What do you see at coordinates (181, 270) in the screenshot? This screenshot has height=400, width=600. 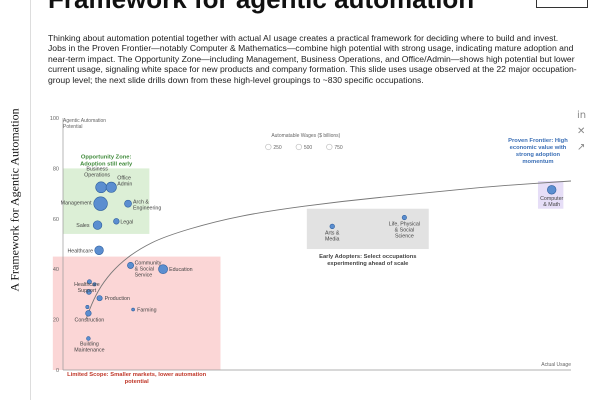 I see `point-label: Education` at bounding box center [181, 270].